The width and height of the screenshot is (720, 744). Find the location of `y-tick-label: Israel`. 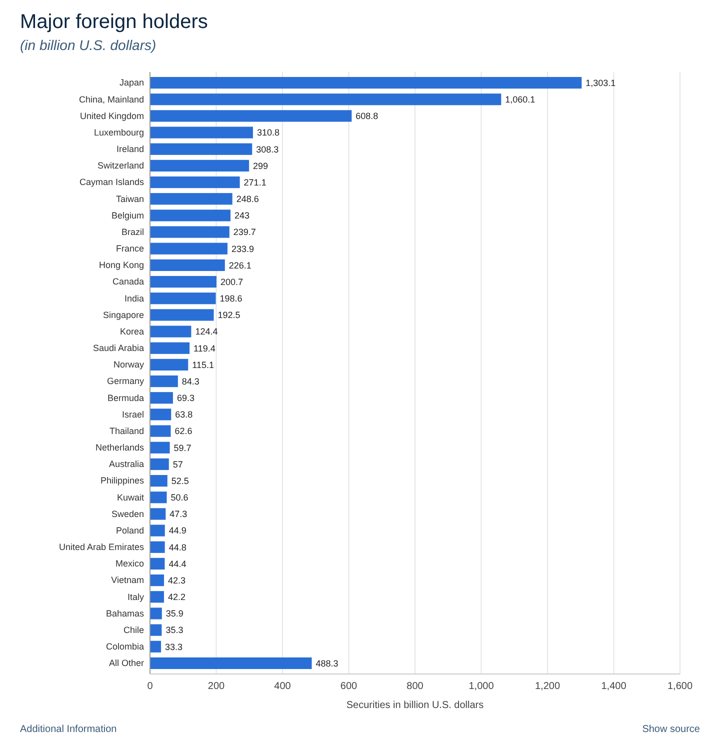

y-tick-label: Israel is located at coordinates (133, 414).